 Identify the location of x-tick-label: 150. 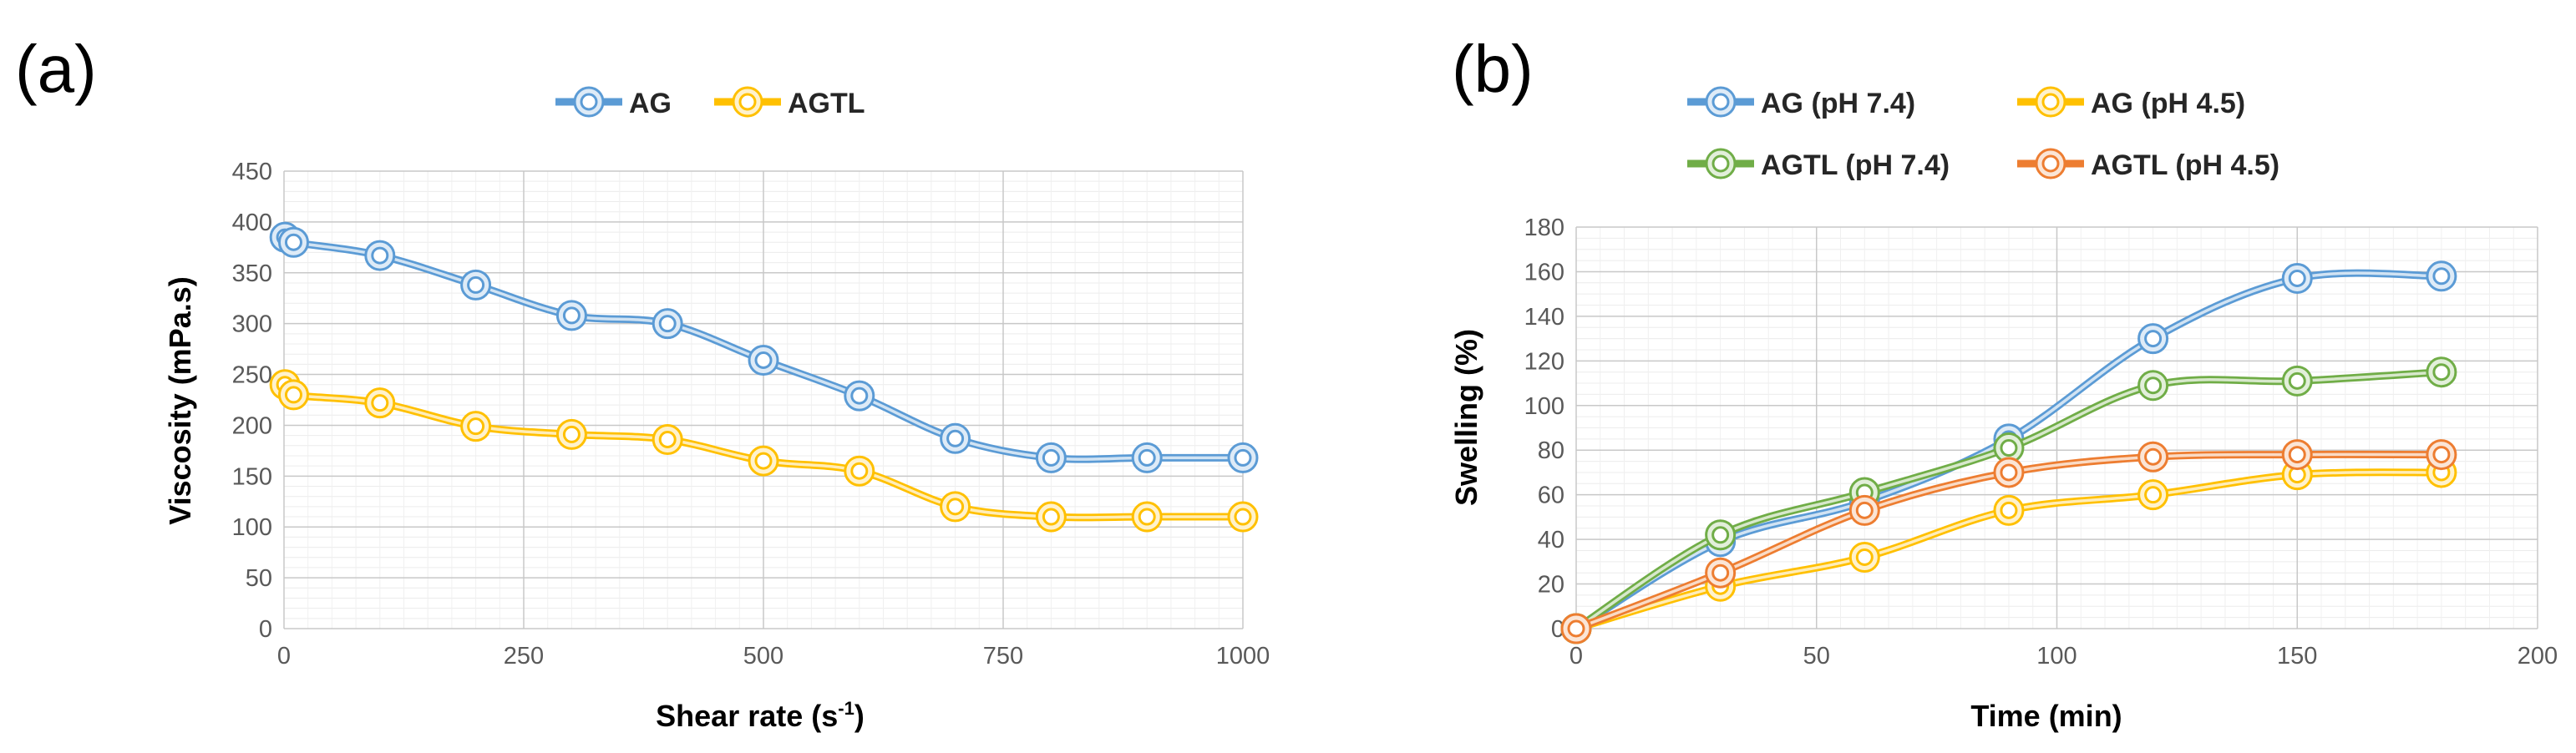
(2297, 657).